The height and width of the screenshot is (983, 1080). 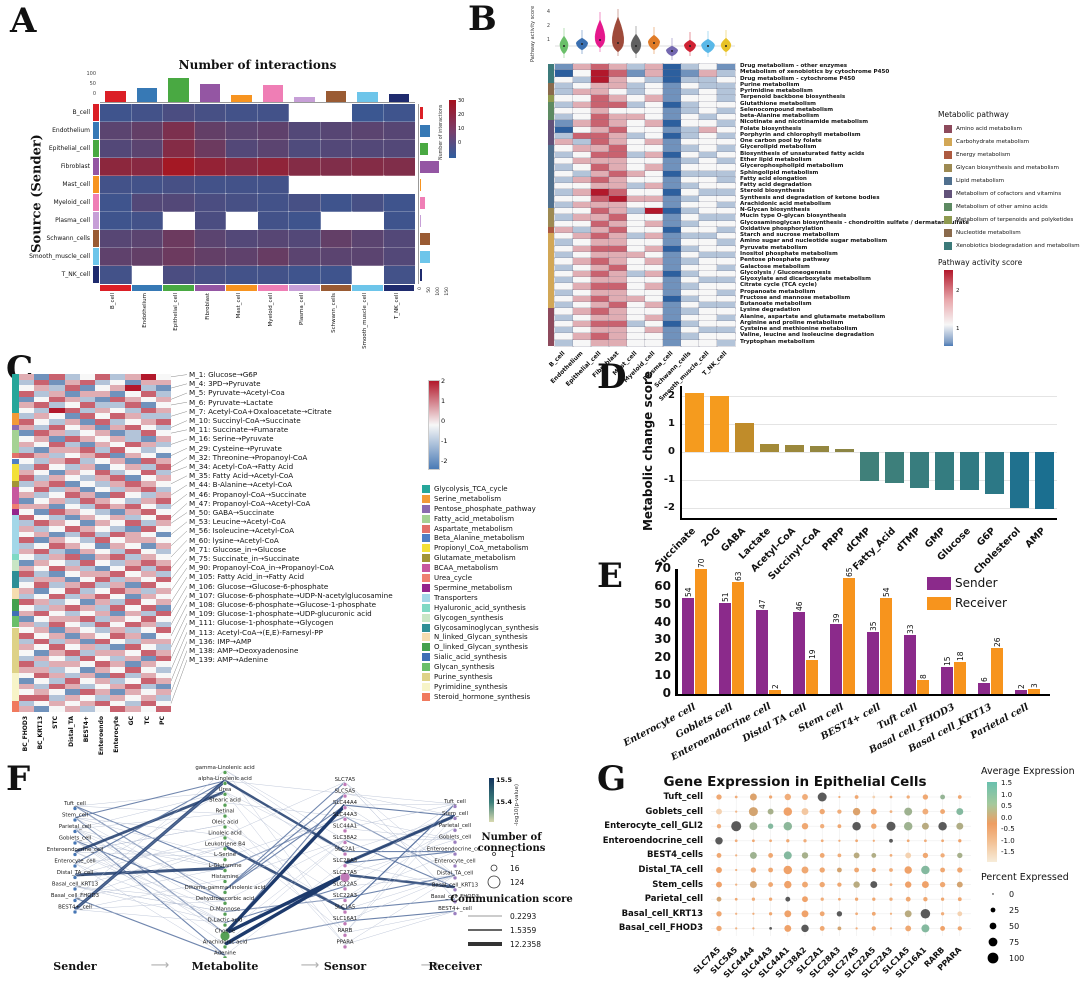 What do you see at coordinates (789, 254) in the screenshot?
I see `pathway-label: Inositol phosphate metabolism` at bounding box center [789, 254].